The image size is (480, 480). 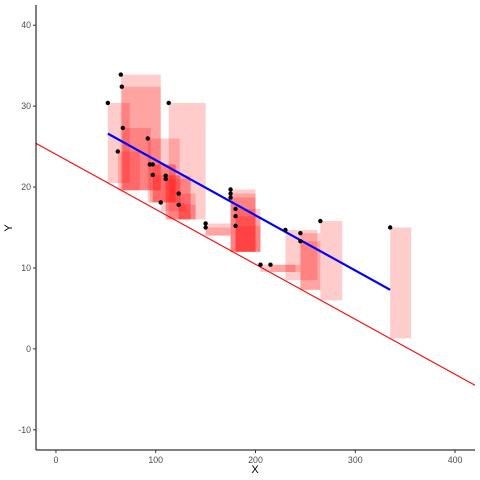 What do you see at coordinates (26, 106) in the screenshot?
I see `y-tick-label: 30` at bounding box center [26, 106].